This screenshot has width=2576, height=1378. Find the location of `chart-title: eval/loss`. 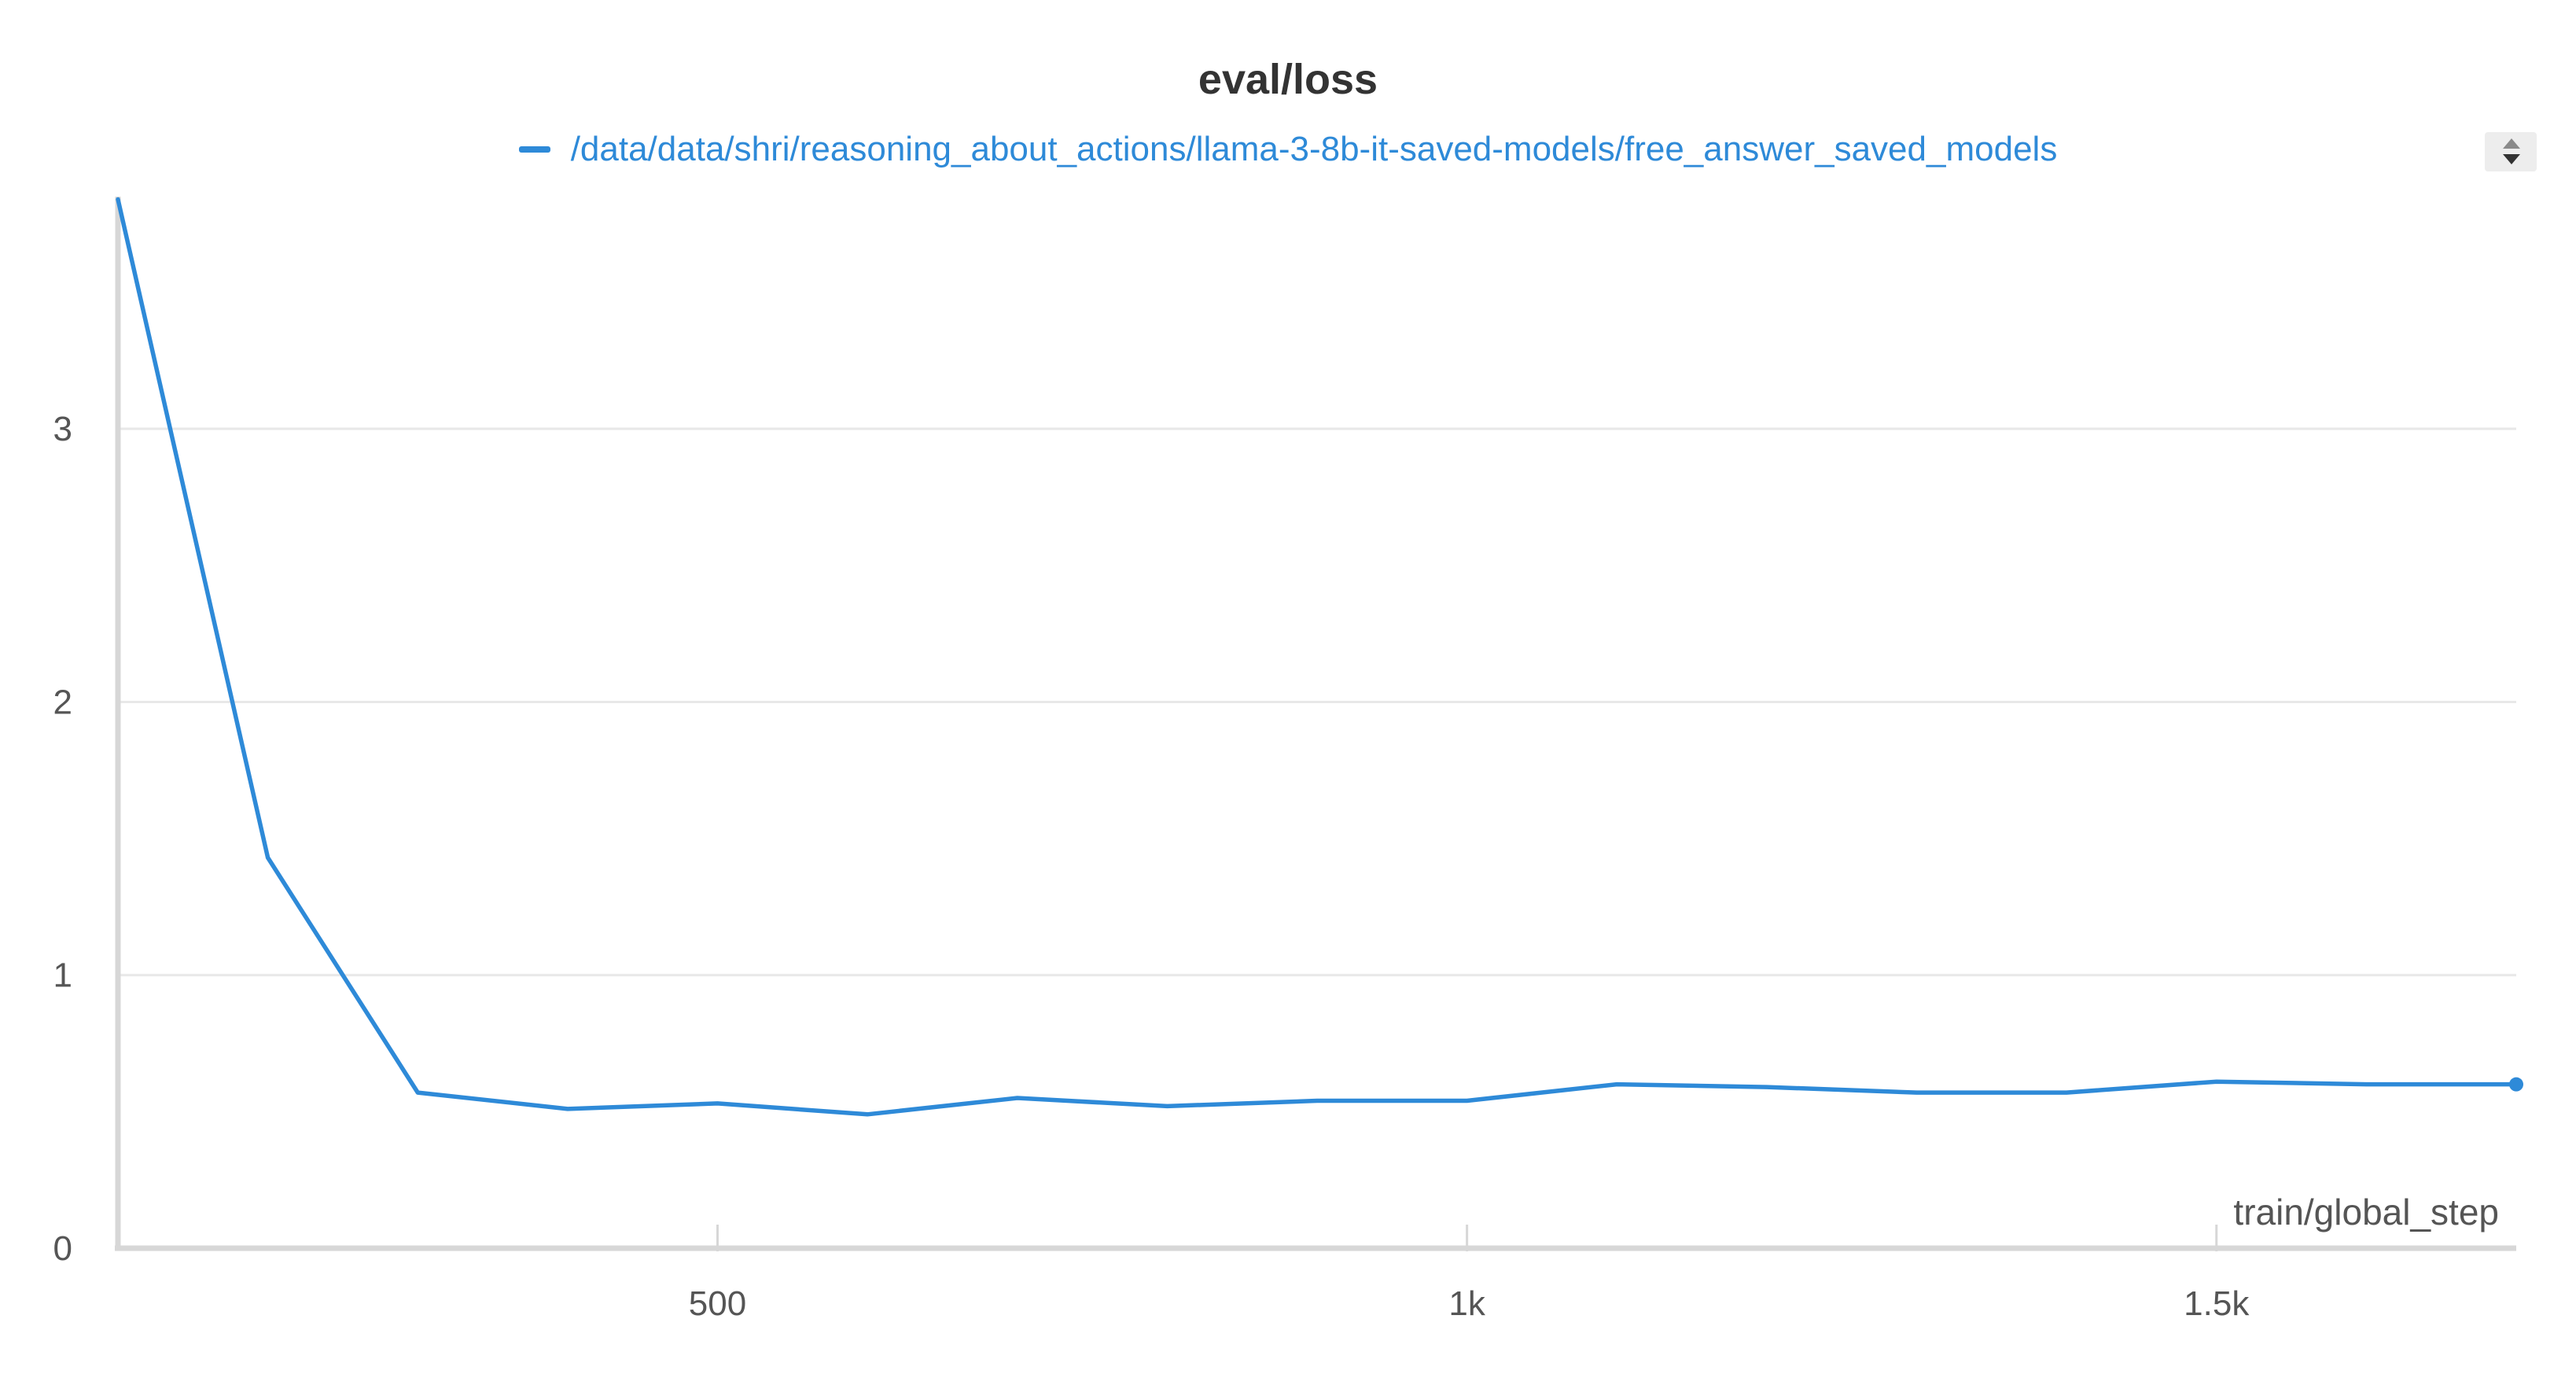

chart-title: eval/loss is located at coordinates (1288, 79).